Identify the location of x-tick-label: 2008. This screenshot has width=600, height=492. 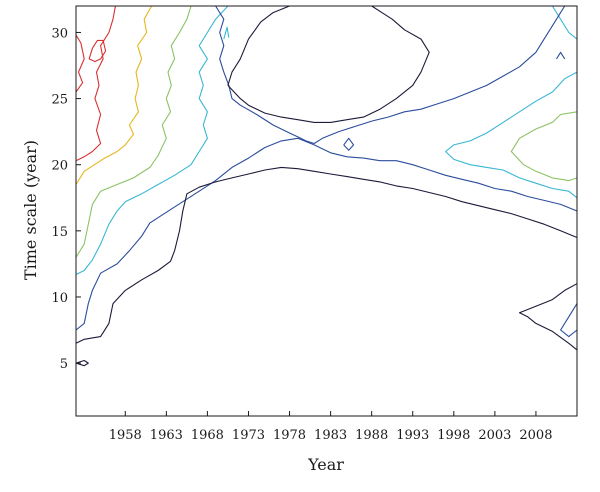
(535, 435).